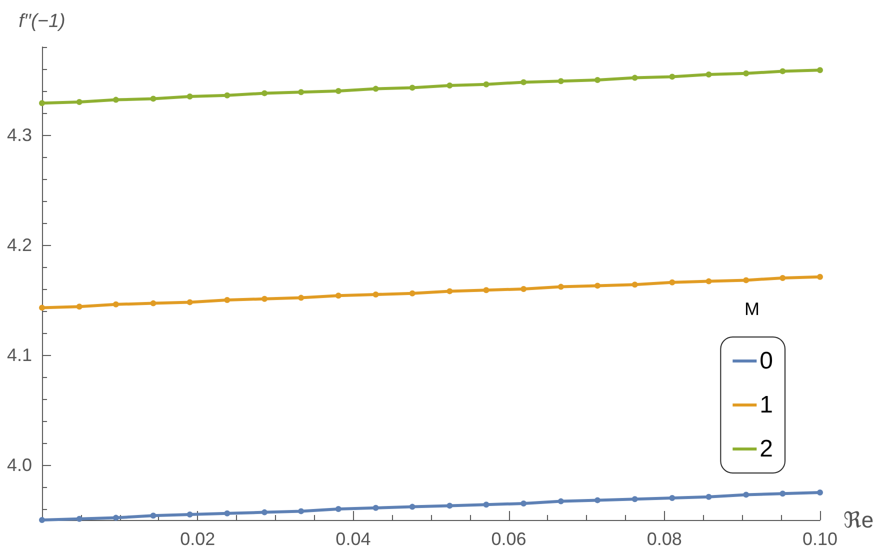 The height and width of the screenshot is (551, 886). What do you see at coordinates (19, 465) in the screenshot?
I see `y-tick-label: 4.0` at bounding box center [19, 465].